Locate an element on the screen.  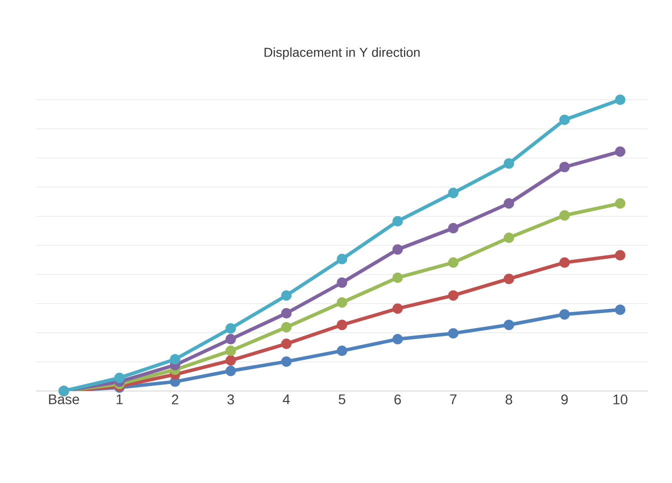
x-tick-label: 1 is located at coordinates (119, 399).